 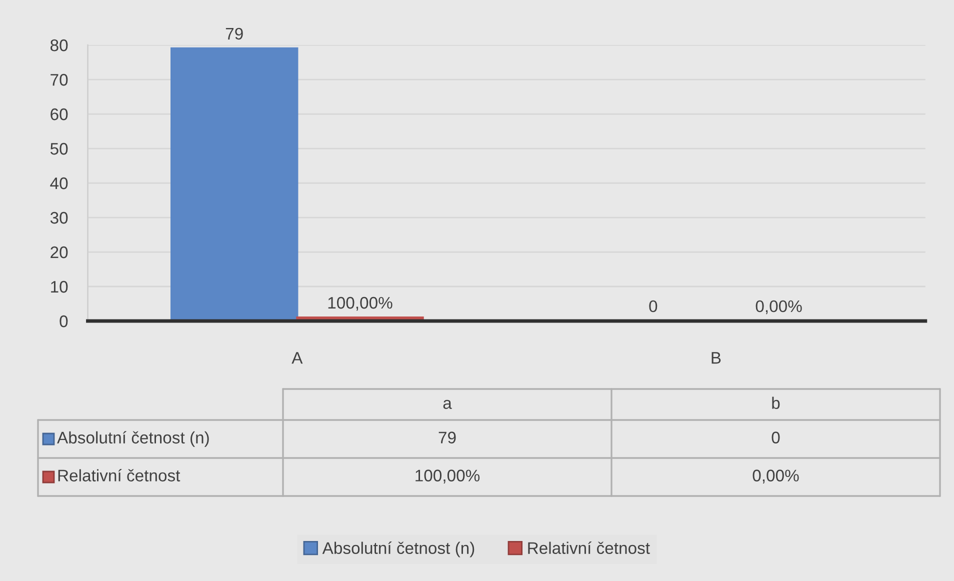 What do you see at coordinates (59, 45) in the screenshot?
I see `y-tick-label: 80` at bounding box center [59, 45].